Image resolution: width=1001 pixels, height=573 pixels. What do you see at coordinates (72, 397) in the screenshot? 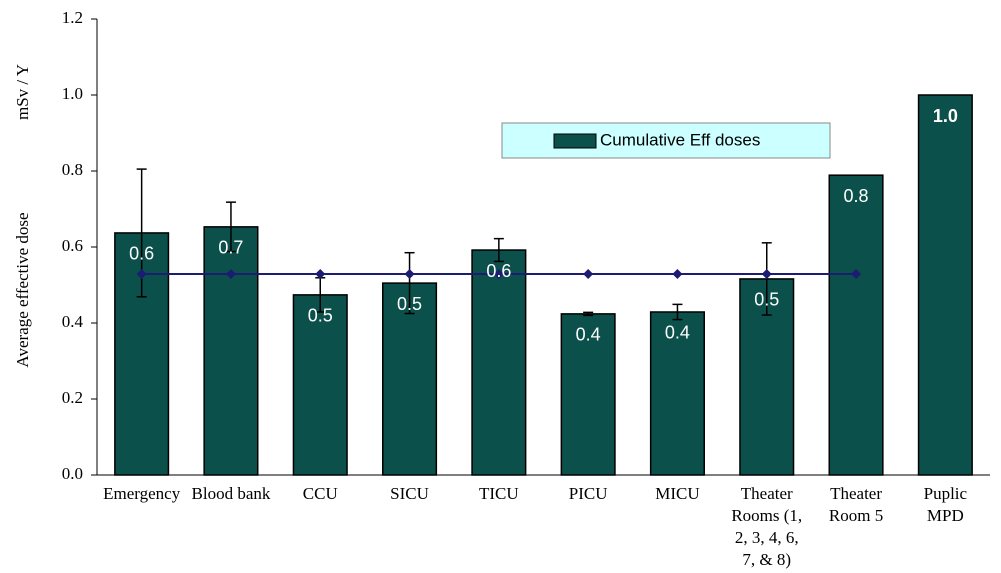
I see `y-tick-label: 0.2` at bounding box center [72, 397].